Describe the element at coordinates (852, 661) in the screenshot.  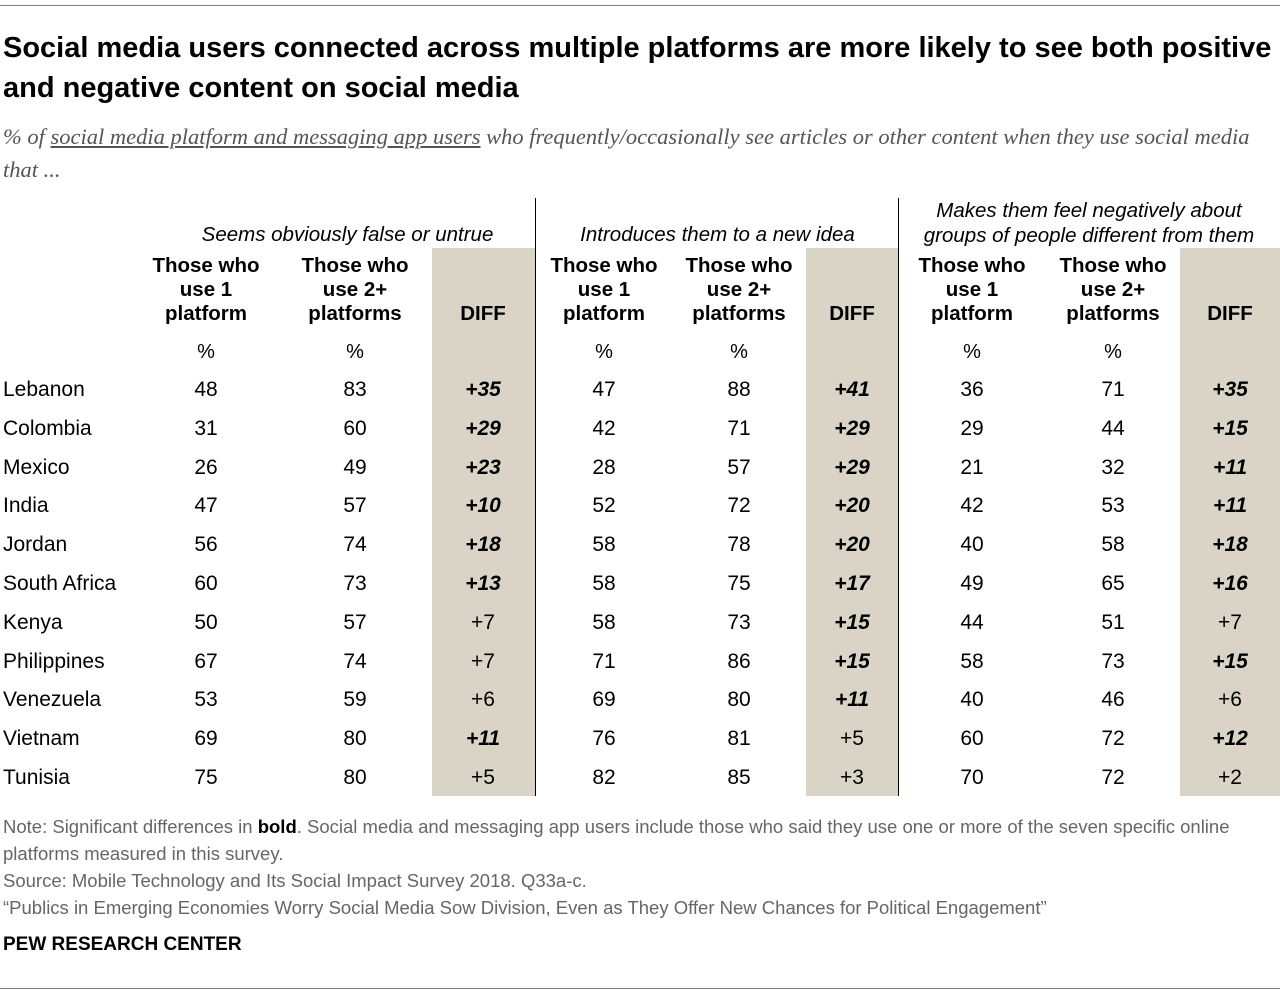
I see `cell-idea-diff: +15` at that location.